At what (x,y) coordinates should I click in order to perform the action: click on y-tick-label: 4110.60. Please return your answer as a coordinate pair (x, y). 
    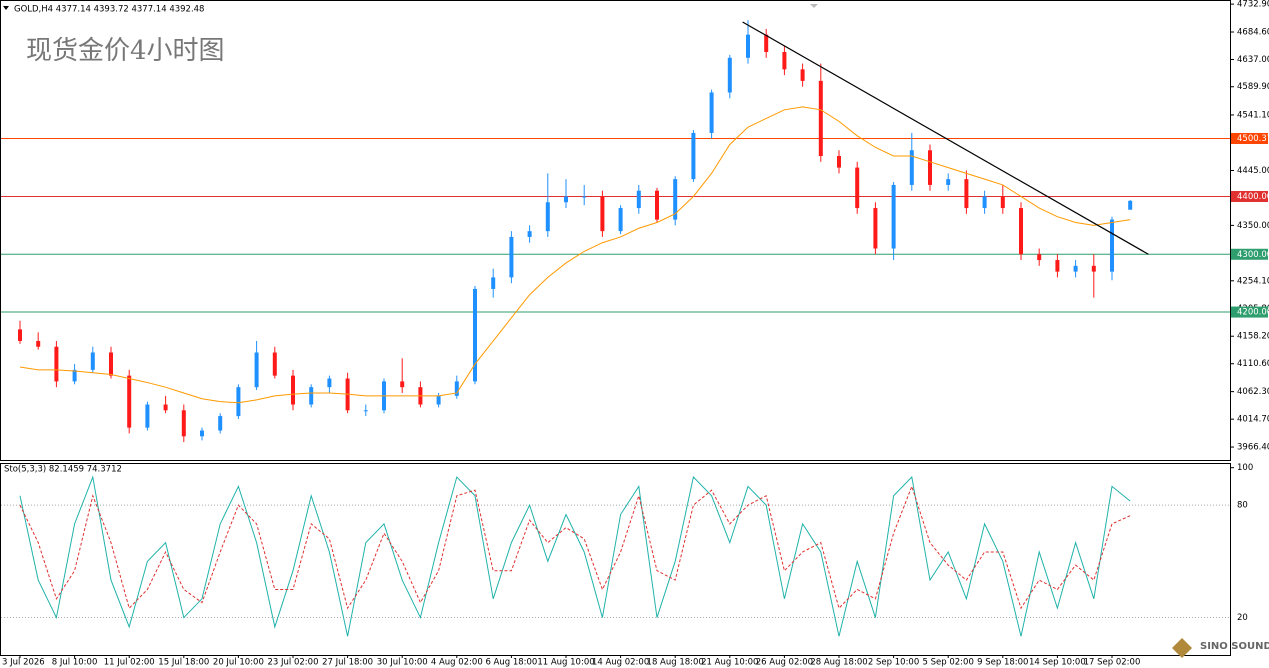
    Looking at the image, I should click on (1253, 364).